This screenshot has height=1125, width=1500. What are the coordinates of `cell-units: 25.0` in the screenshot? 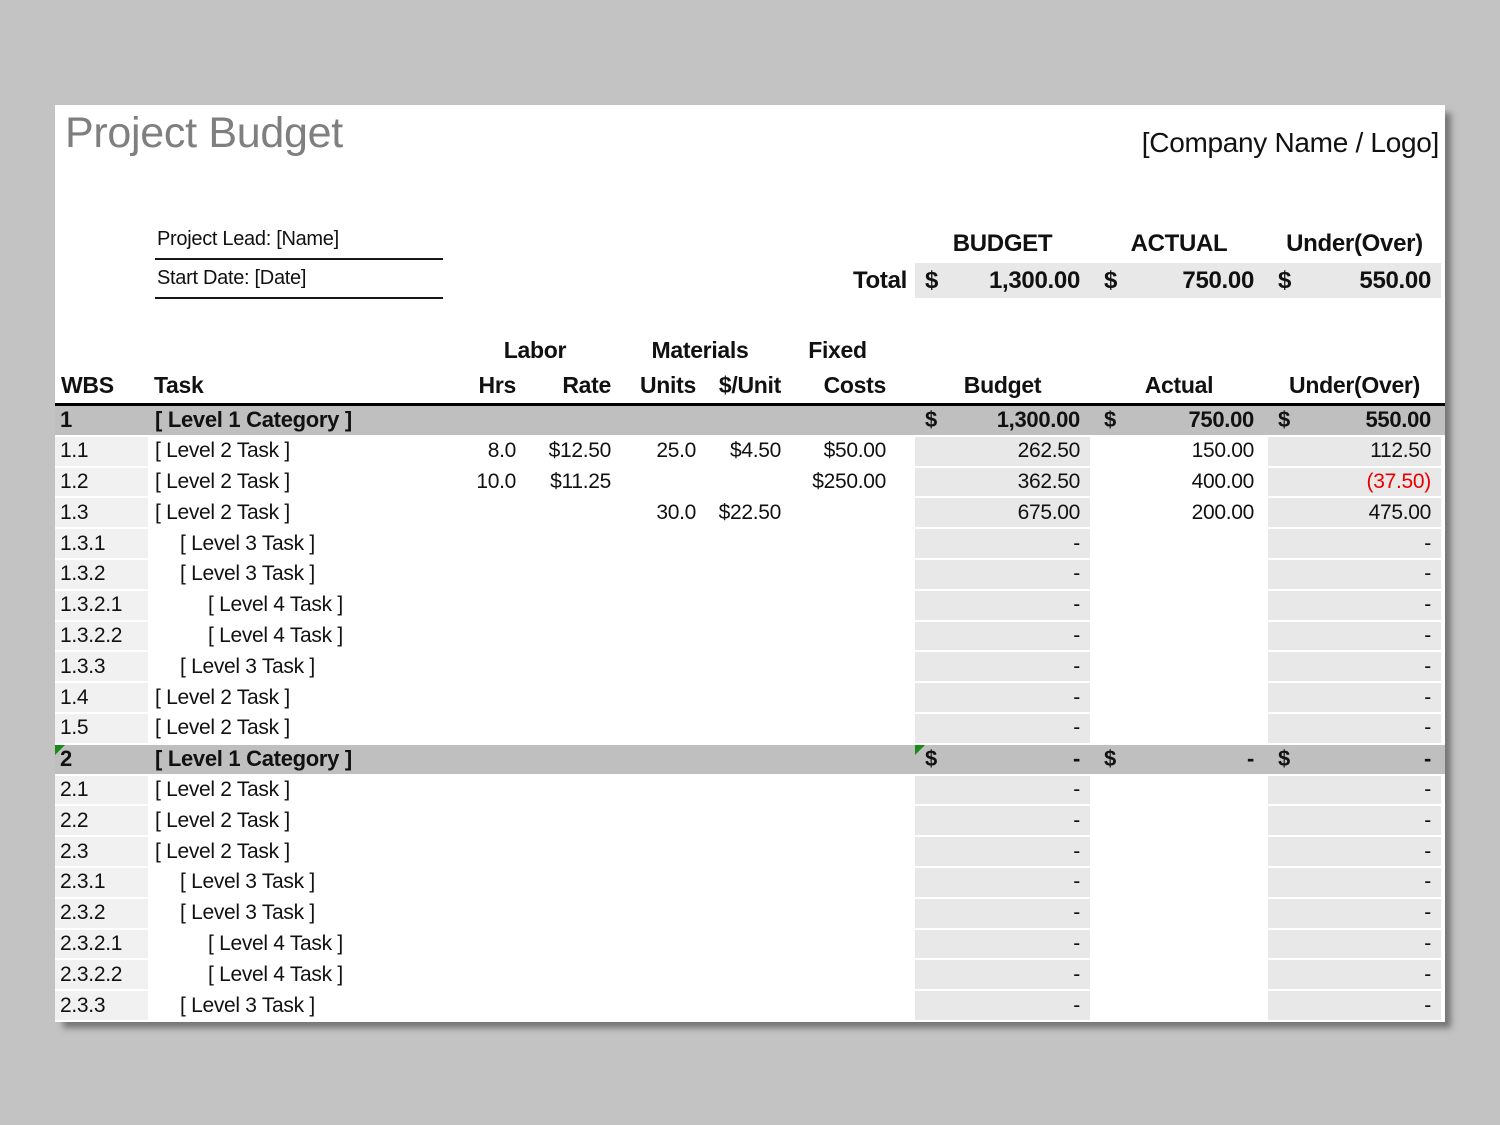 It's located at (676, 451).